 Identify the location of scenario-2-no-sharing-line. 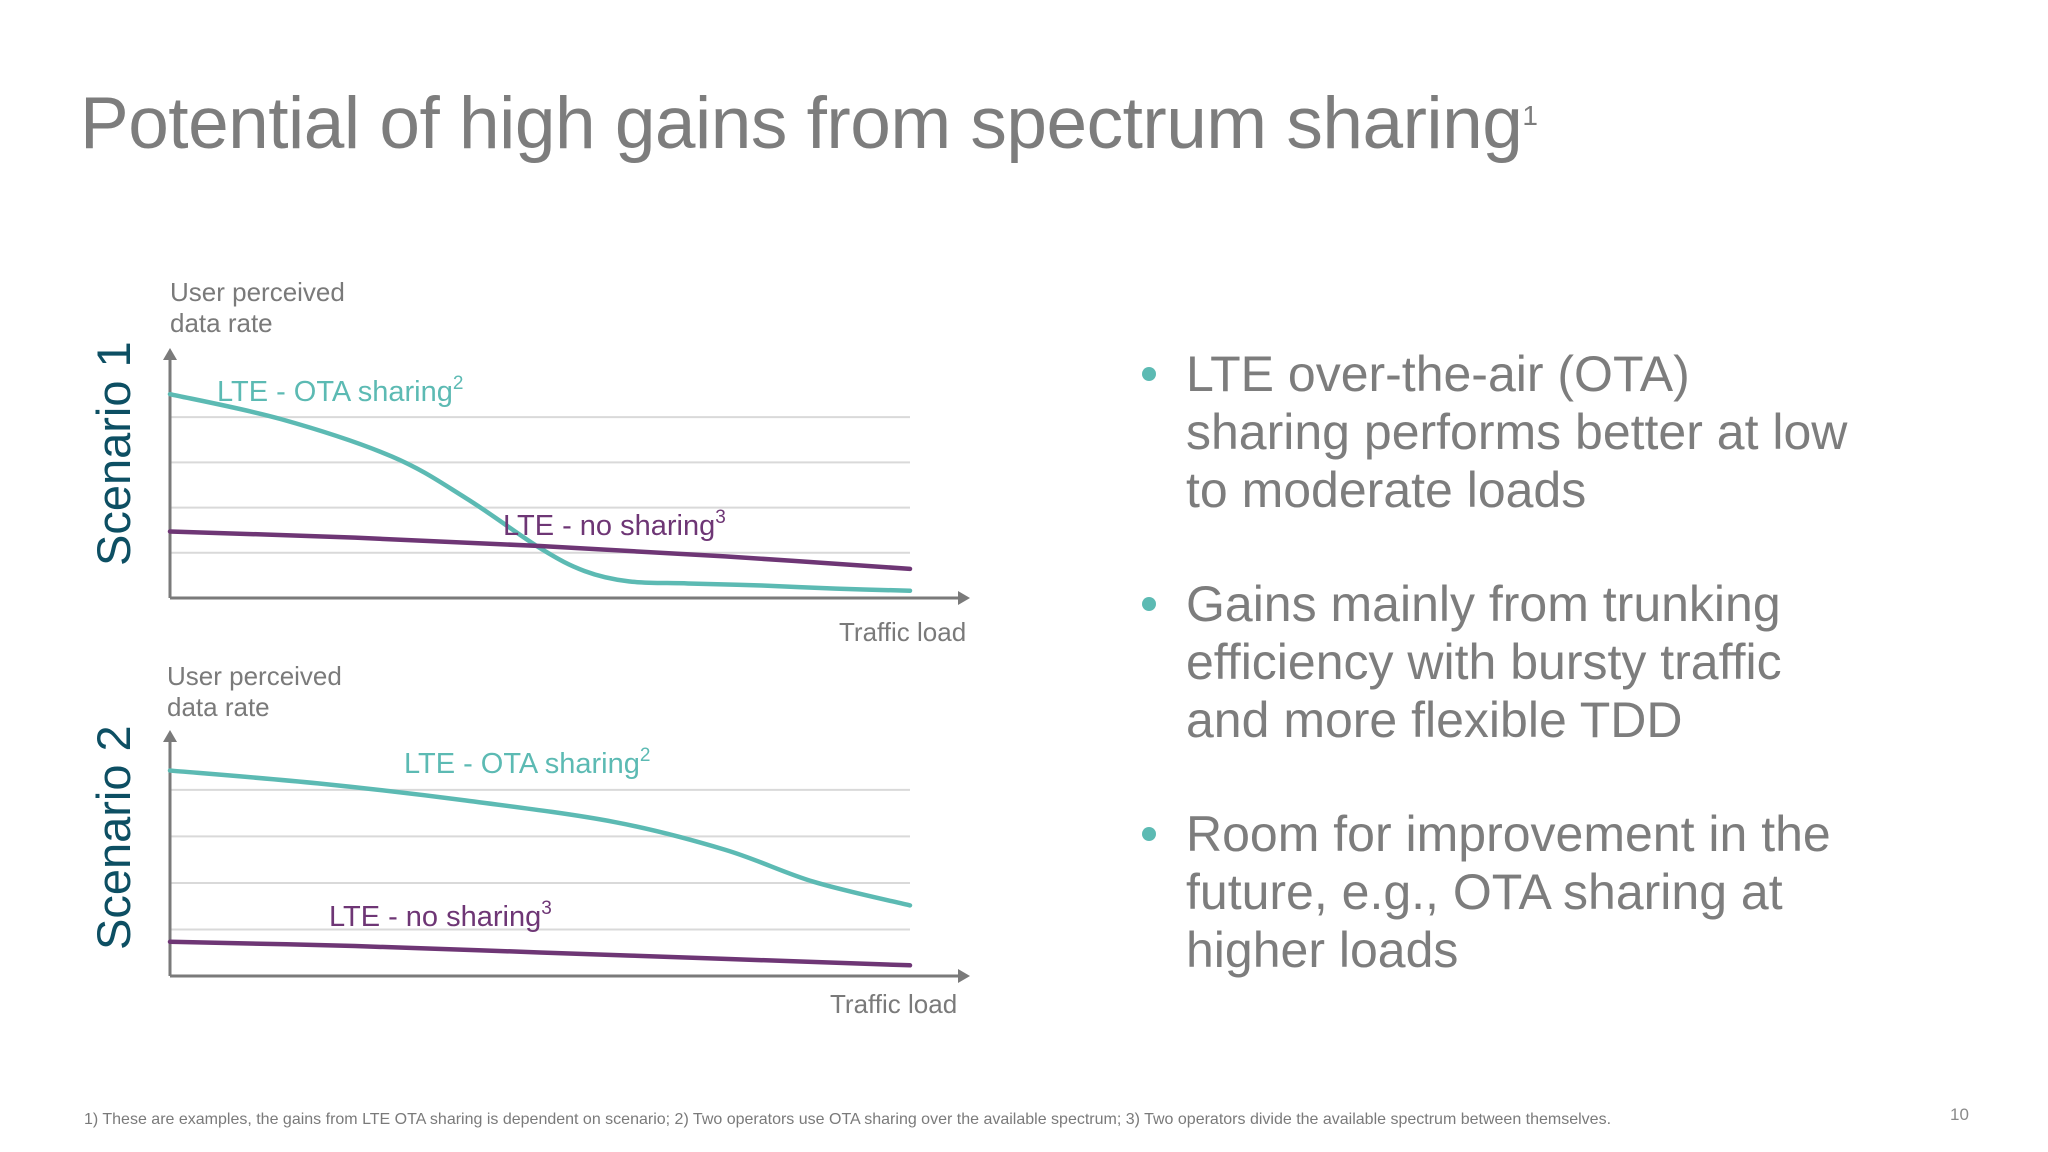
(540, 953).